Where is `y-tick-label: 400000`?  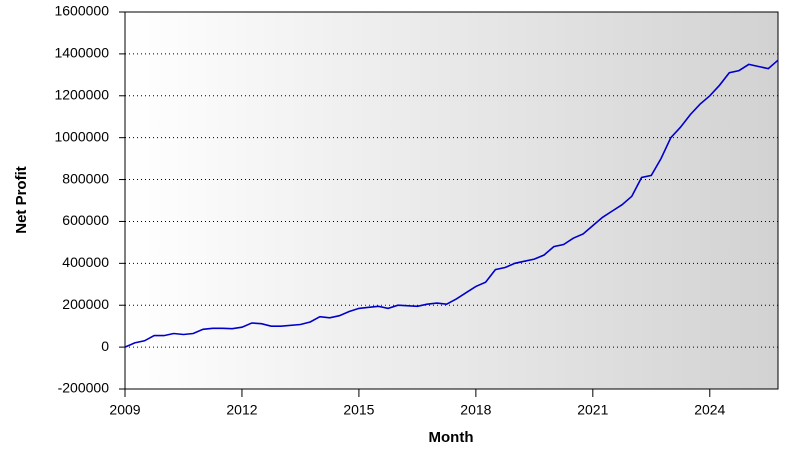 y-tick-label: 400000 is located at coordinates (85, 262).